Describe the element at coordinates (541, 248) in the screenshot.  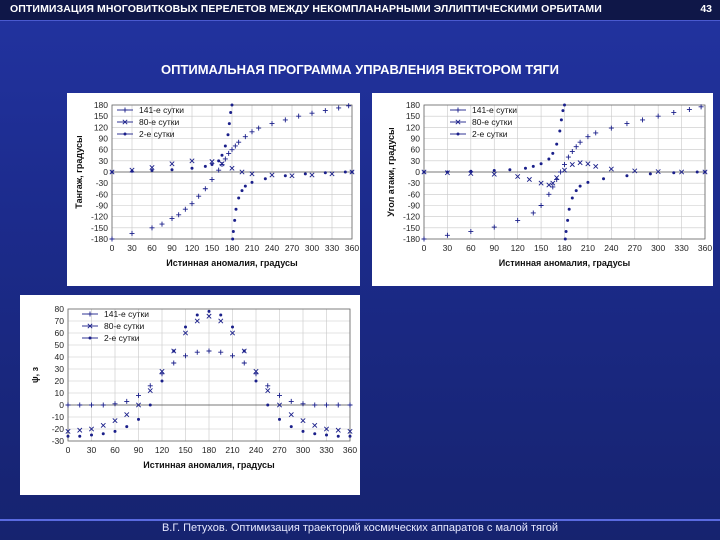
I see `xtick-label-1-5: 150` at that location.